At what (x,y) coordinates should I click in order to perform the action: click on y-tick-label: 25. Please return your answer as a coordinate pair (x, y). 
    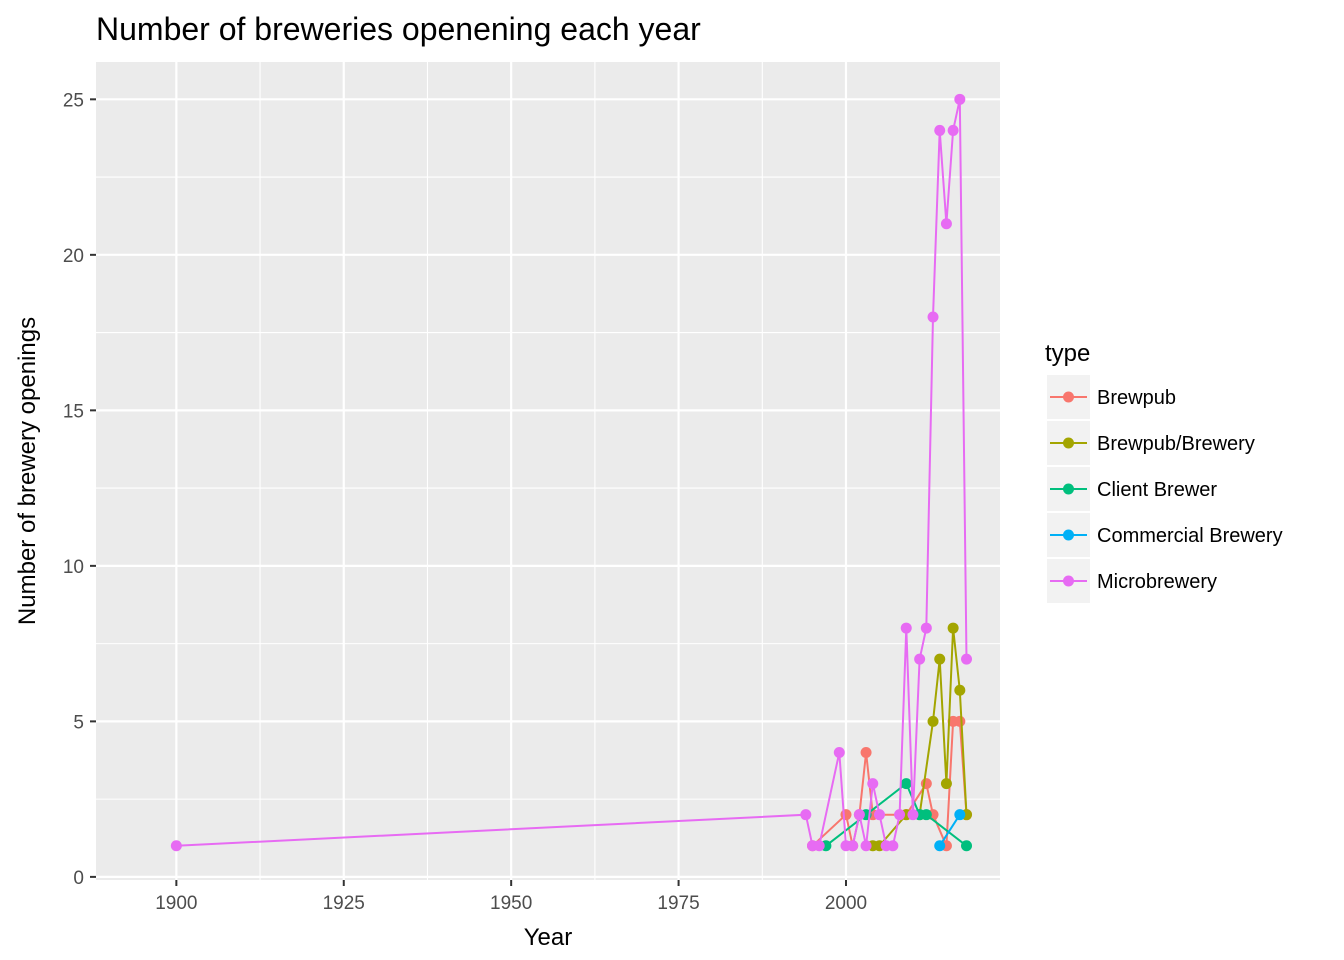
    Looking at the image, I should click on (73, 100).